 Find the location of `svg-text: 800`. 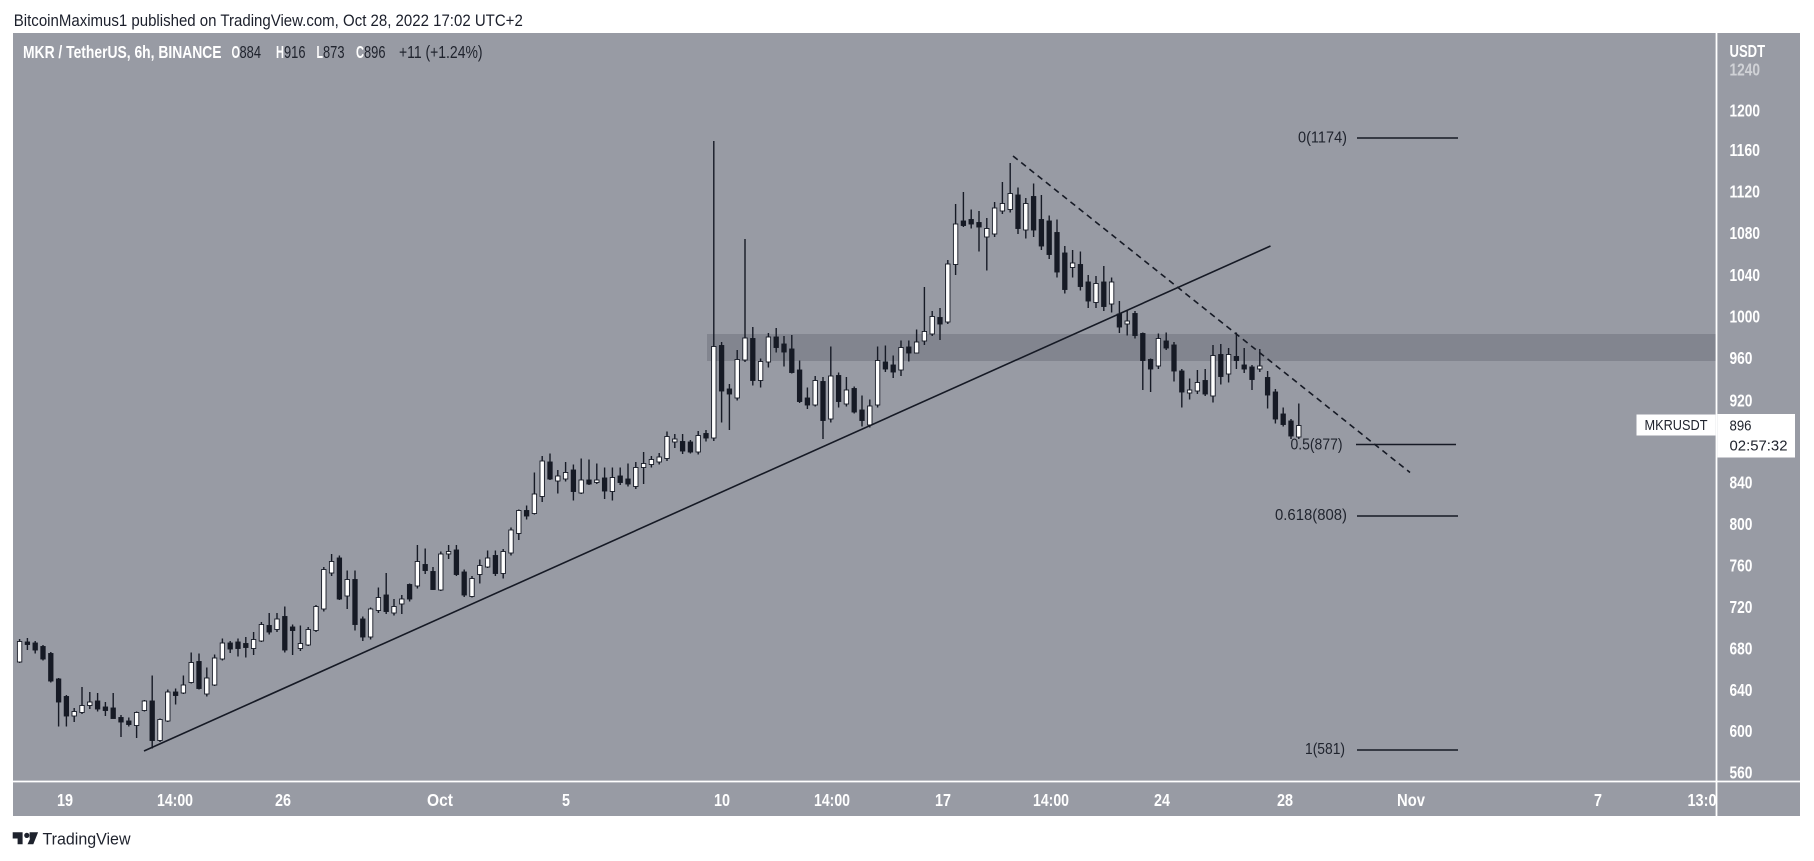

svg-text: 800 is located at coordinates (1741, 524).